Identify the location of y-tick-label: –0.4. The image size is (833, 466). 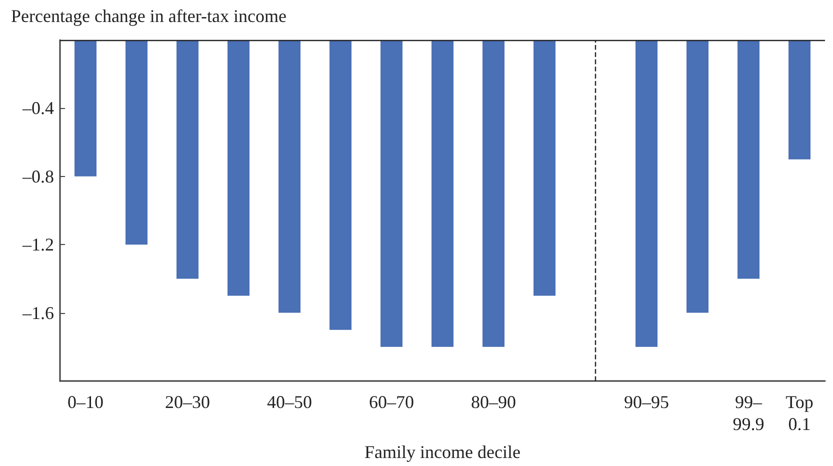
(38, 108).